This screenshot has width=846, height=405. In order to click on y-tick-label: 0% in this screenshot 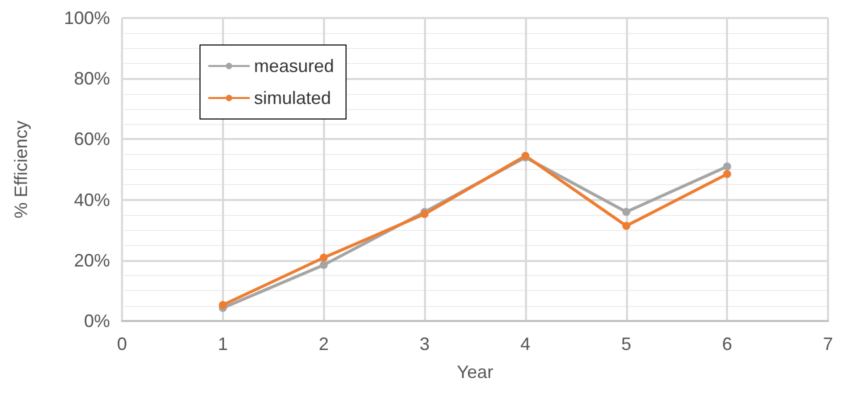, I will do `click(97, 321)`.